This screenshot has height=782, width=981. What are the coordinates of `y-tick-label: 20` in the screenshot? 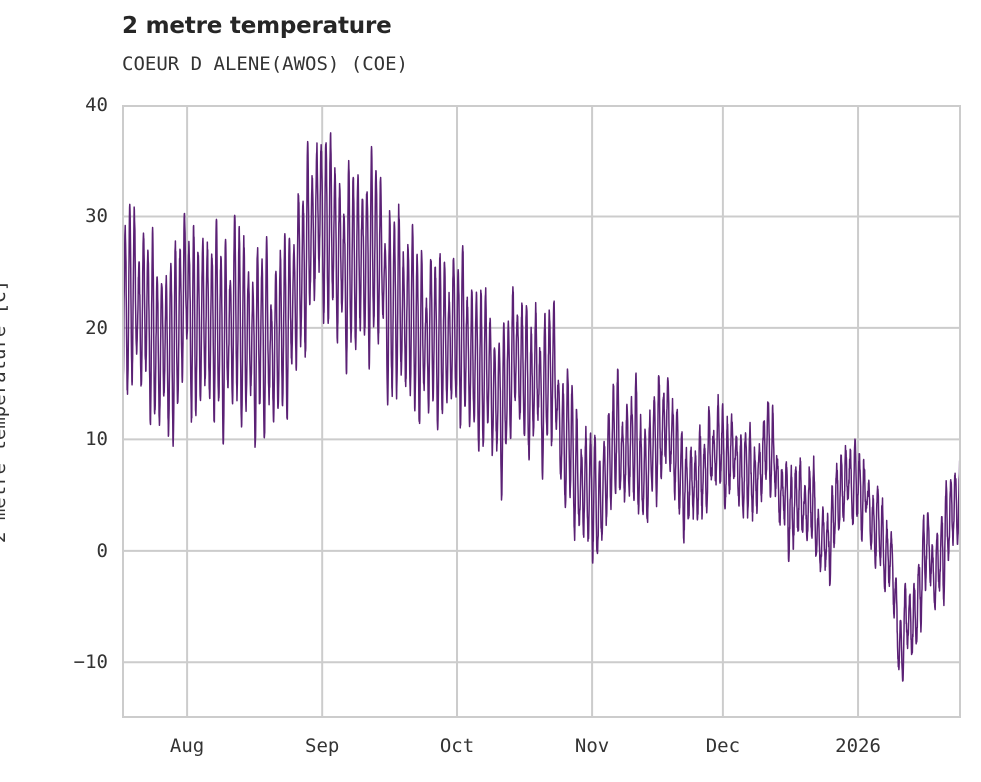 It's located at (96, 327).